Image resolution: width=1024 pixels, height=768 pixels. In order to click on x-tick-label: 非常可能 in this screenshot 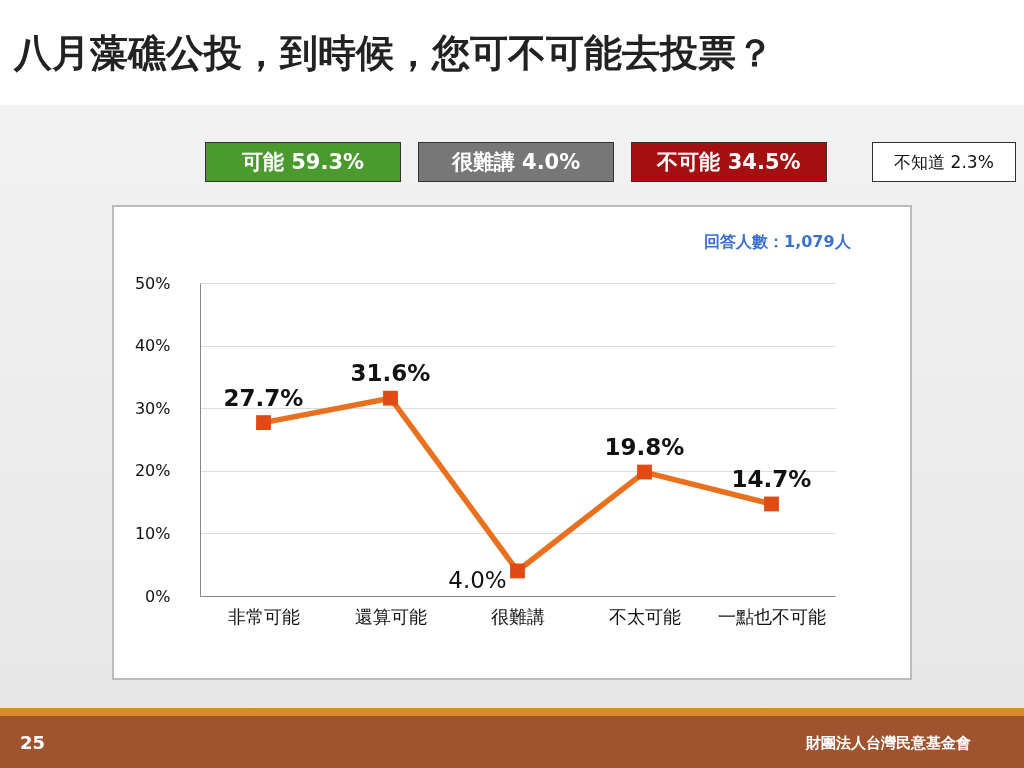, I will do `click(264, 616)`.